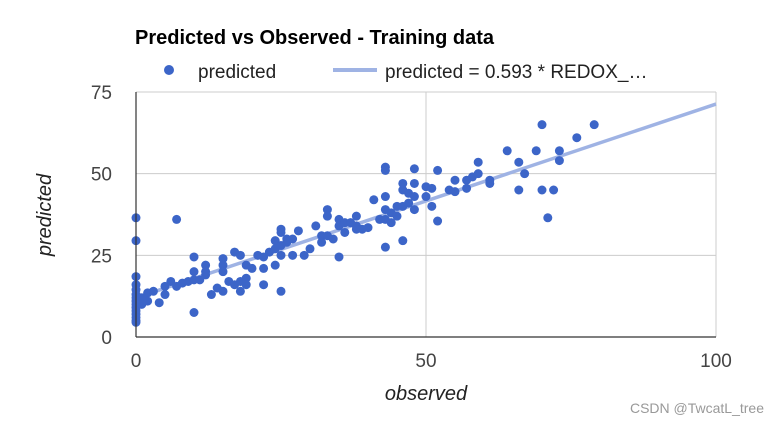  I want to click on y-tick-label: 50, so click(101, 175).